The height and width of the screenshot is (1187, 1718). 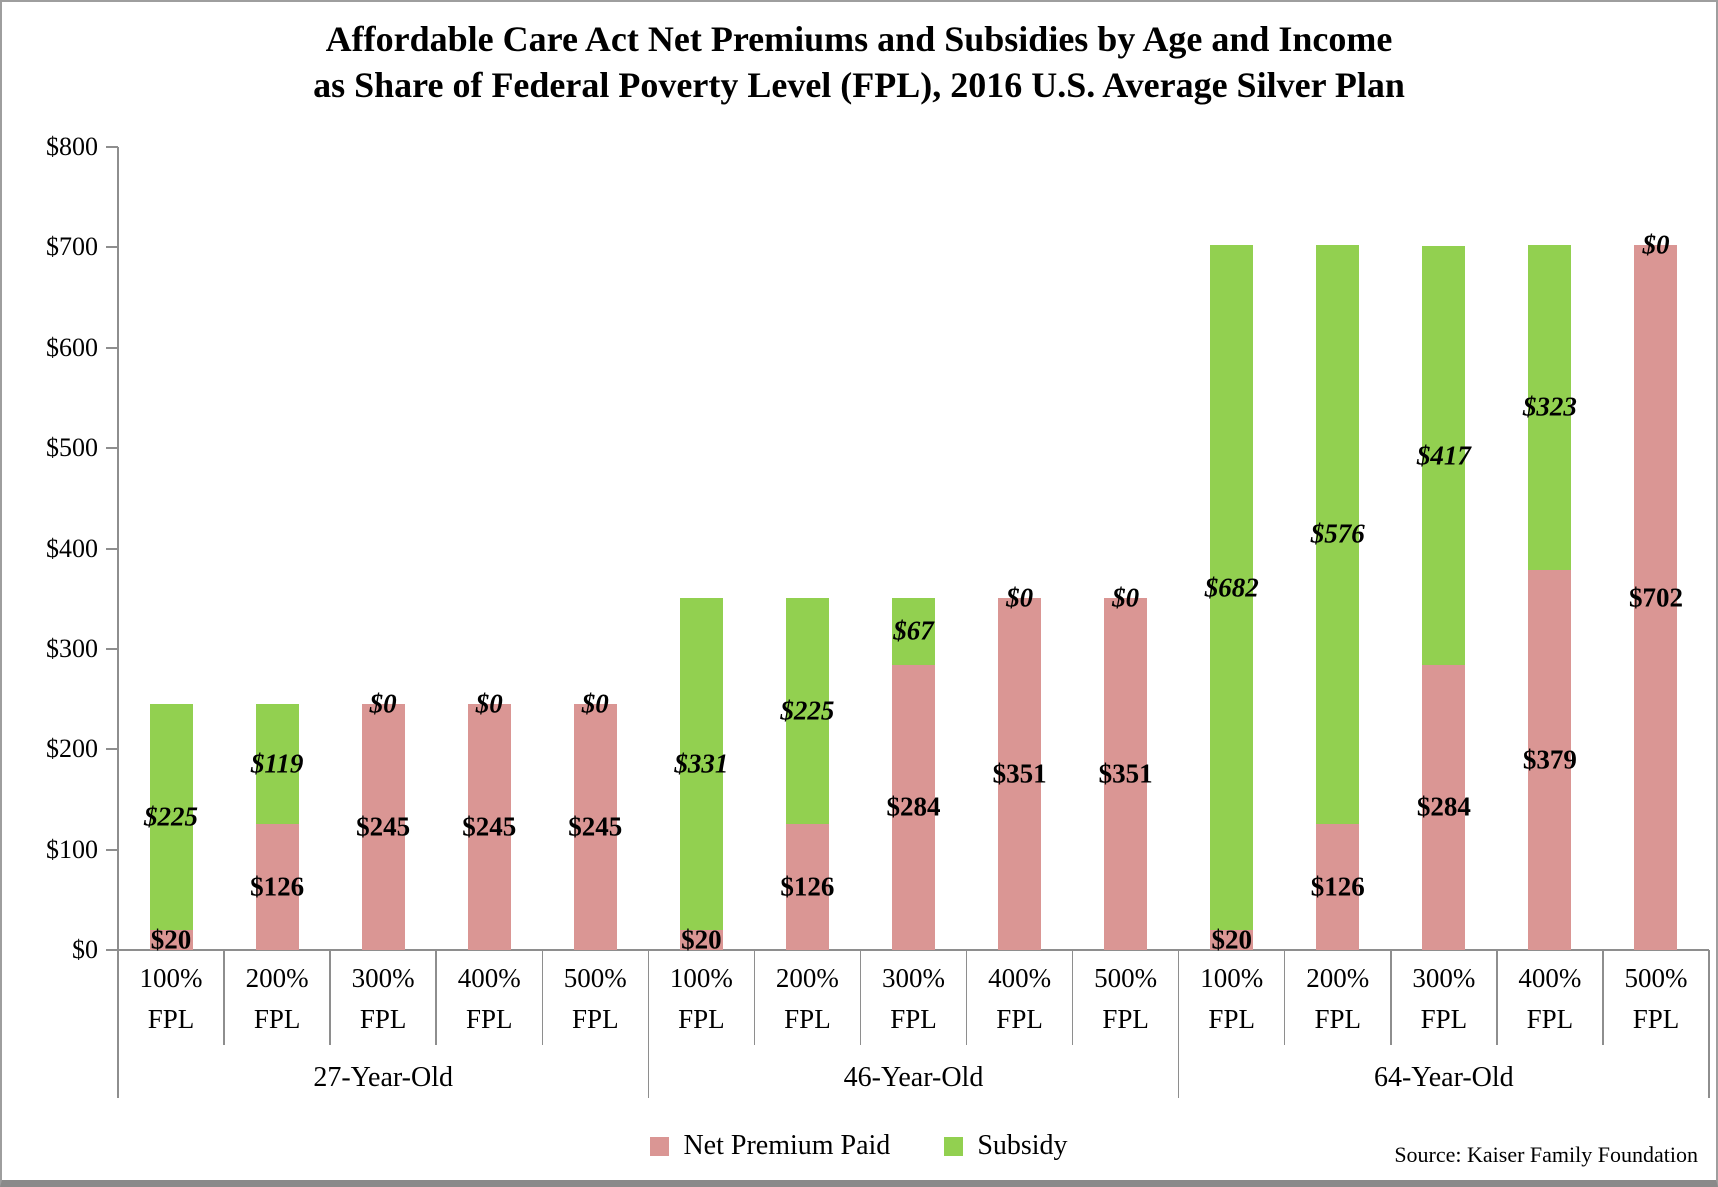 I want to click on bar-subsidy-label: $417, so click(x=1443, y=455).